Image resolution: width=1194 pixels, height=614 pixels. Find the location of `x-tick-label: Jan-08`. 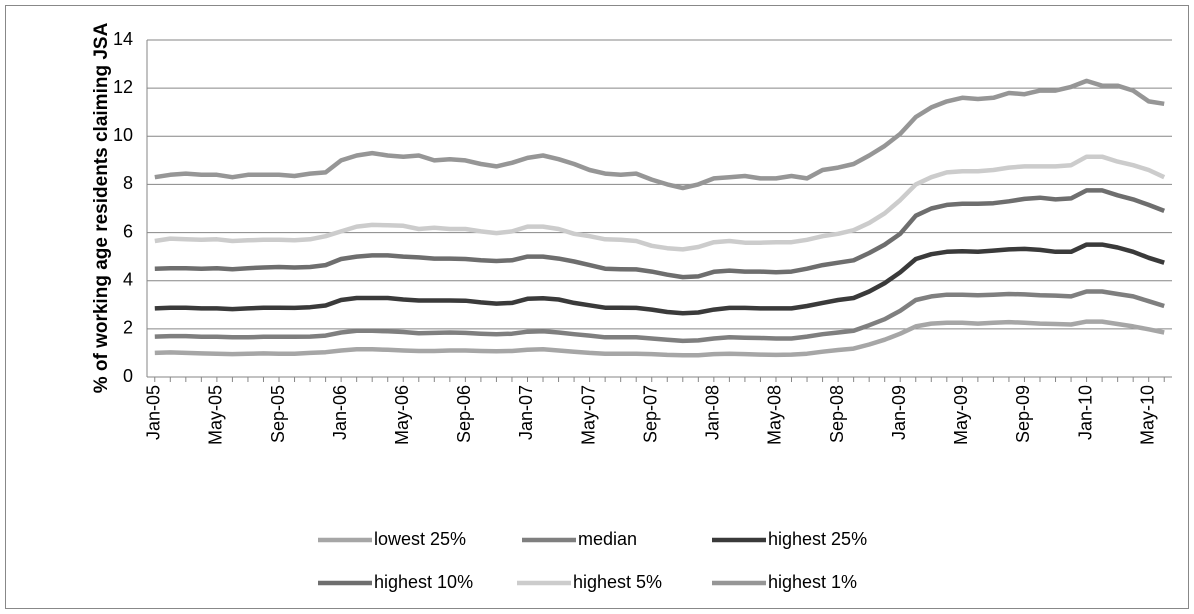

x-tick-label: Jan-08 is located at coordinates (713, 412).